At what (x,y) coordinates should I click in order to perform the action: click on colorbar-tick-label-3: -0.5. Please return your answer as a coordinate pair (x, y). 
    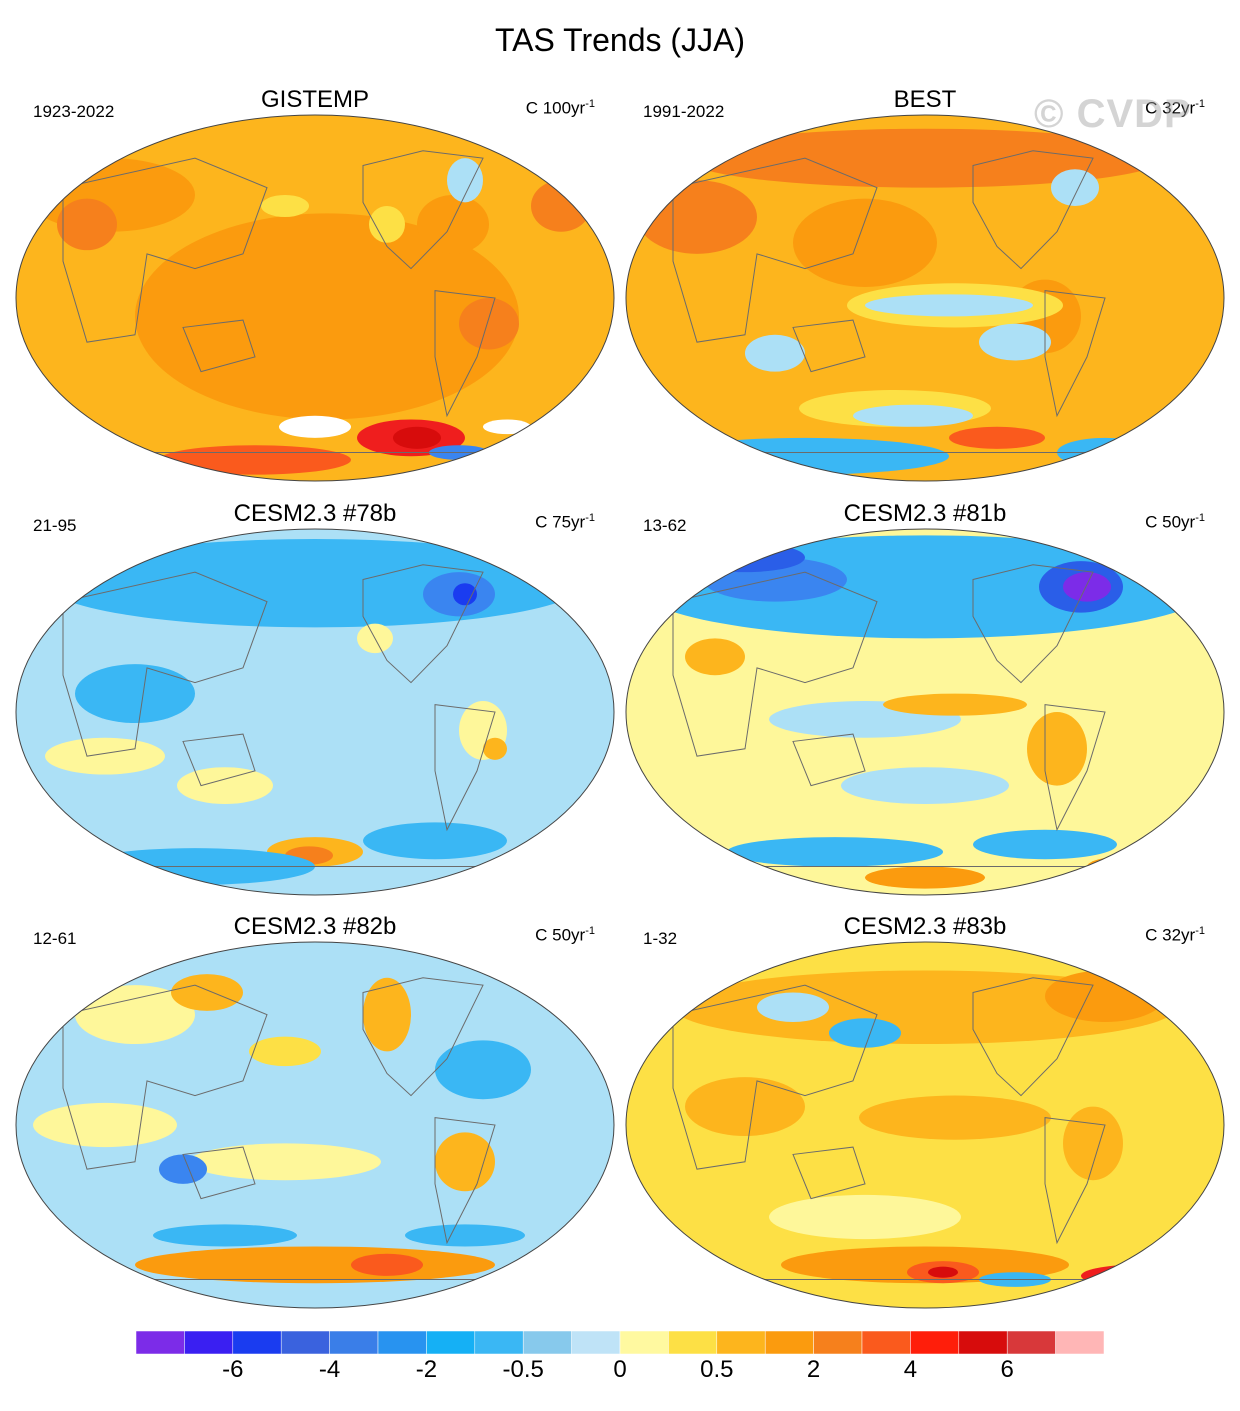
    Looking at the image, I should click on (523, 1369).